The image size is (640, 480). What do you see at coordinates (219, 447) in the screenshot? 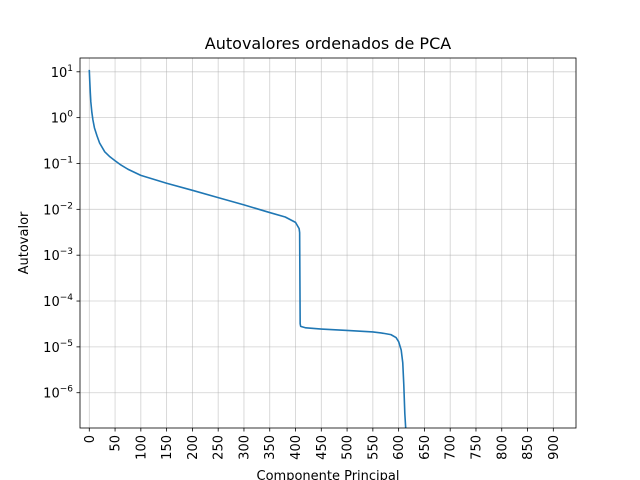
I see `x-tick-label: 250` at bounding box center [219, 447].